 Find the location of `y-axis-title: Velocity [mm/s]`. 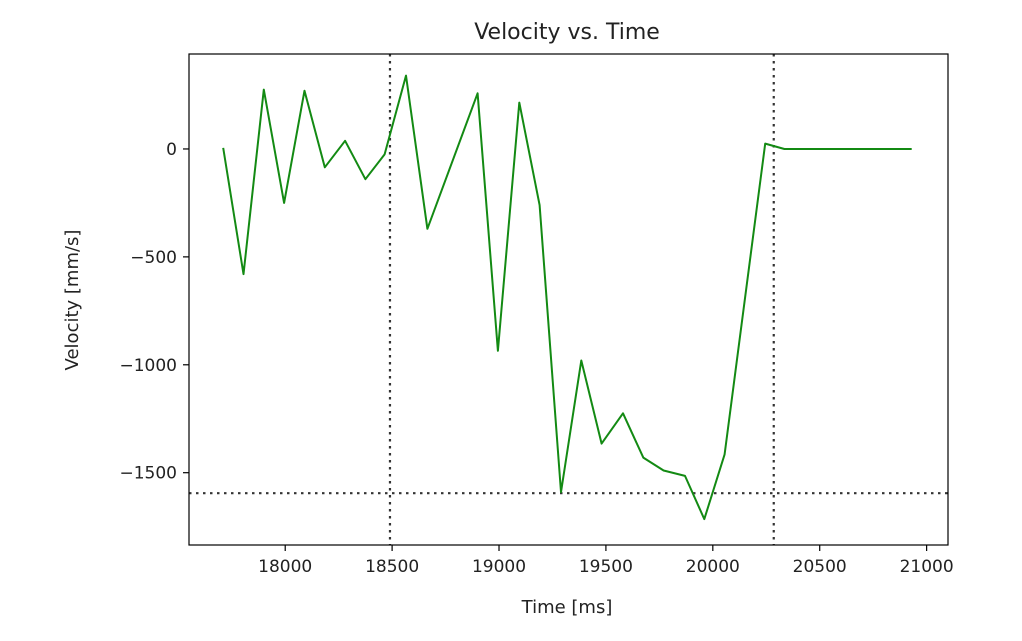

y-axis-title: Velocity [mm/s] is located at coordinates (72, 300).